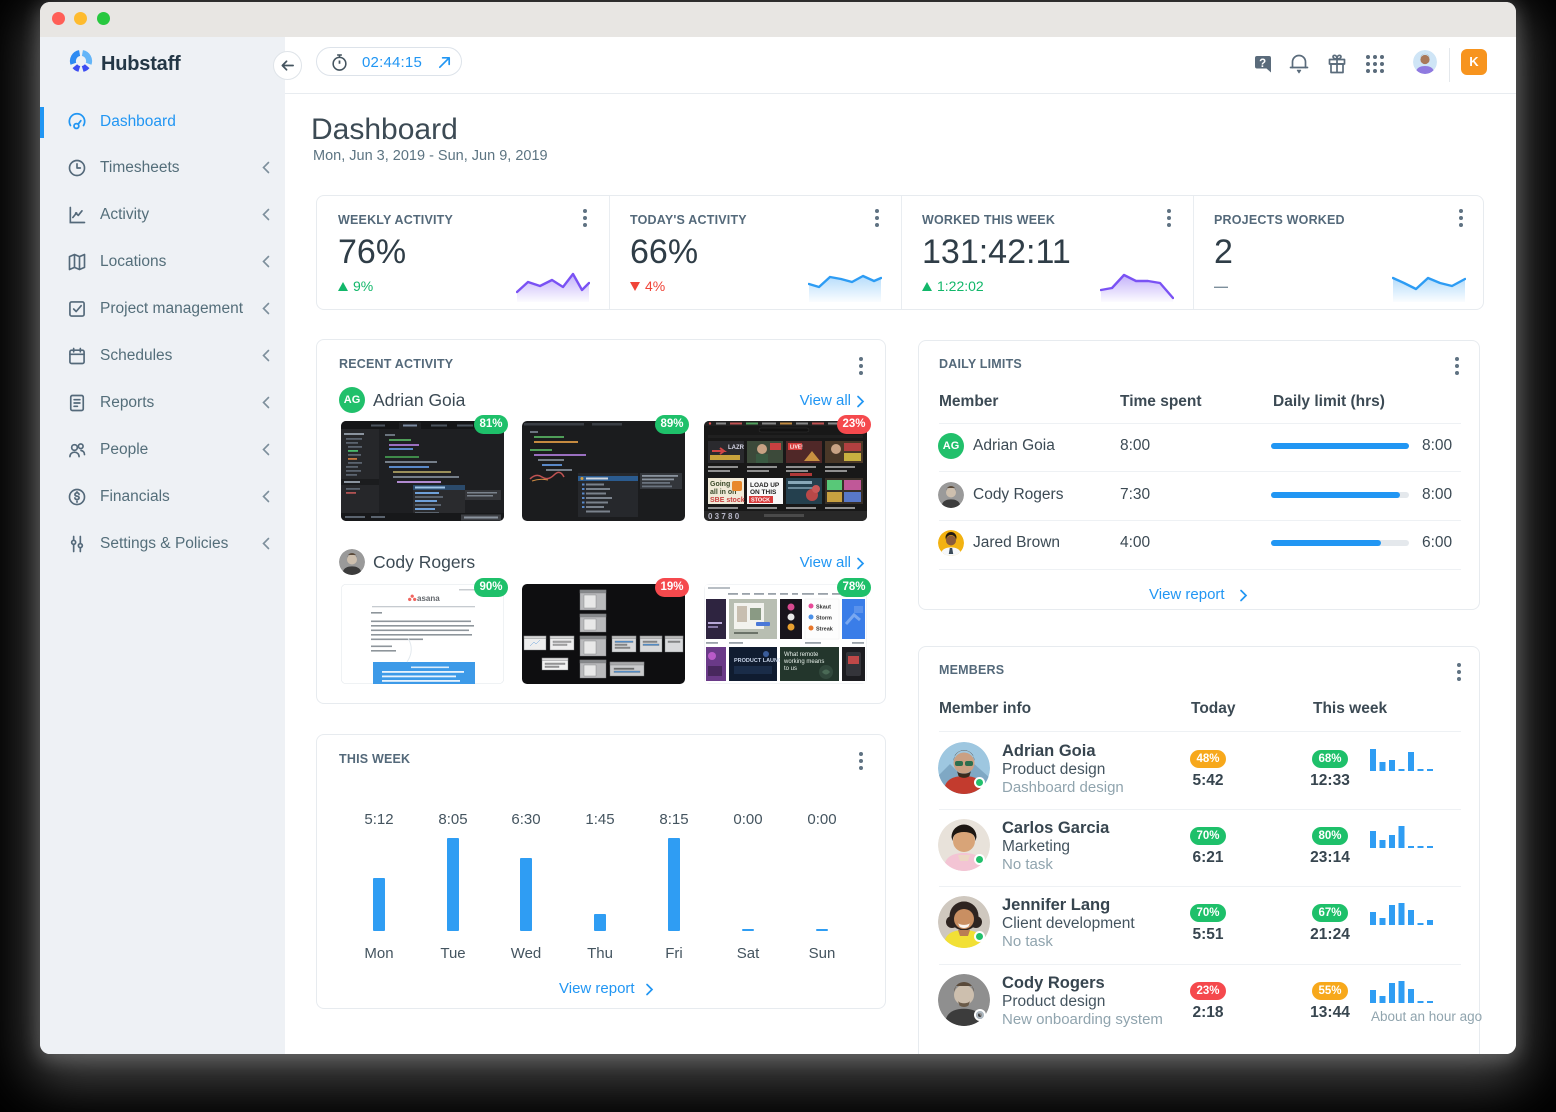 The width and height of the screenshot is (1556, 1112). What do you see at coordinates (790, 669) in the screenshot?
I see `svg-text: to us` at bounding box center [790, 669].